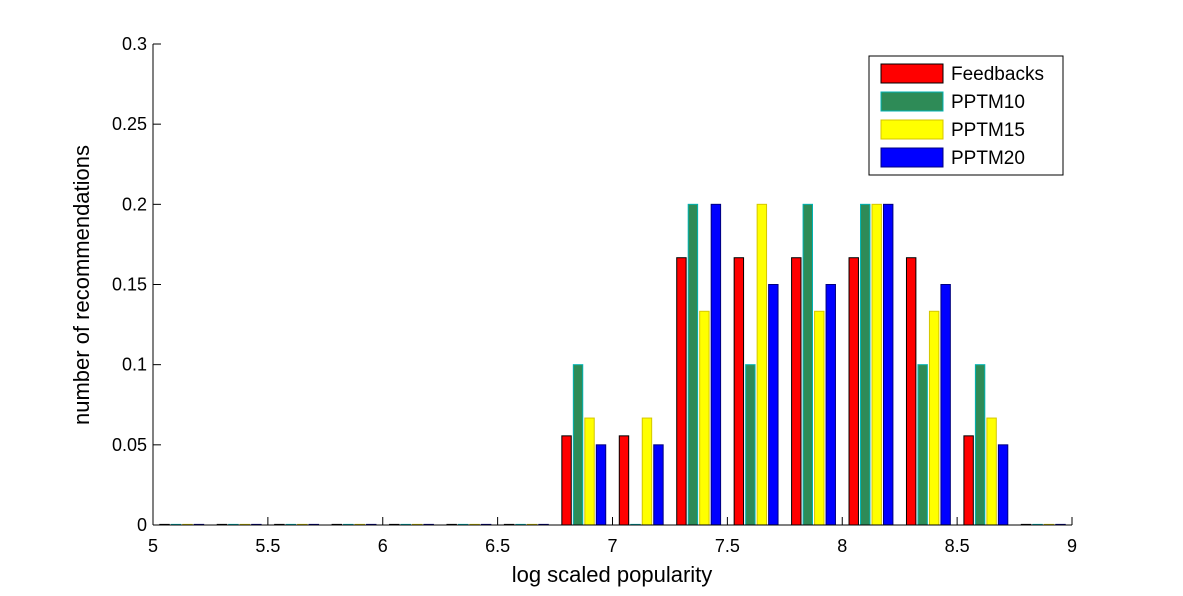 Image resolution: width=1183 pixels, height=596 pixels. Describe the element at coordinates (997, 74) in the screenshot. I see `legend-label-feedbacks: Feedbacks` at that location.